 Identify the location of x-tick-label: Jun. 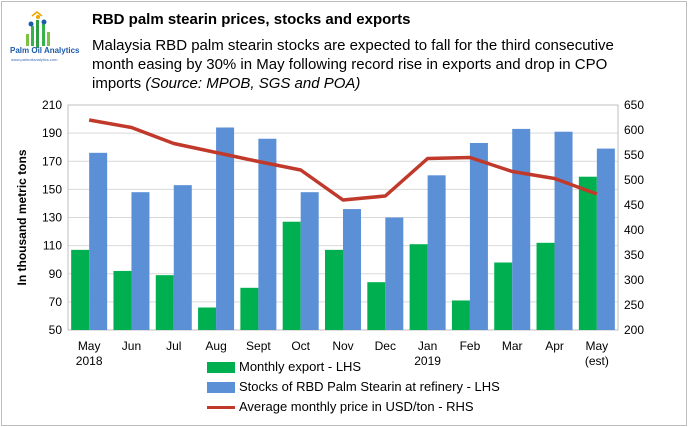
(131, 346).